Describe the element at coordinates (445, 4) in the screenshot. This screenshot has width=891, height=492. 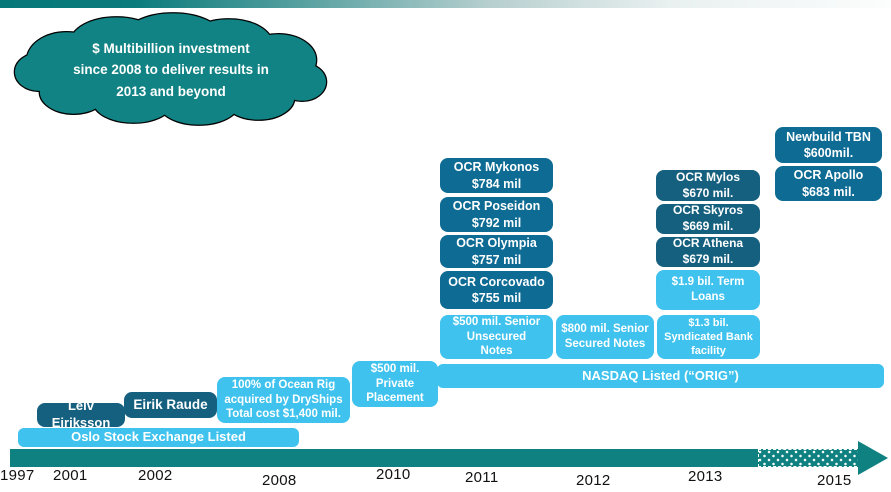
I see `top-gradient-band` at that location.